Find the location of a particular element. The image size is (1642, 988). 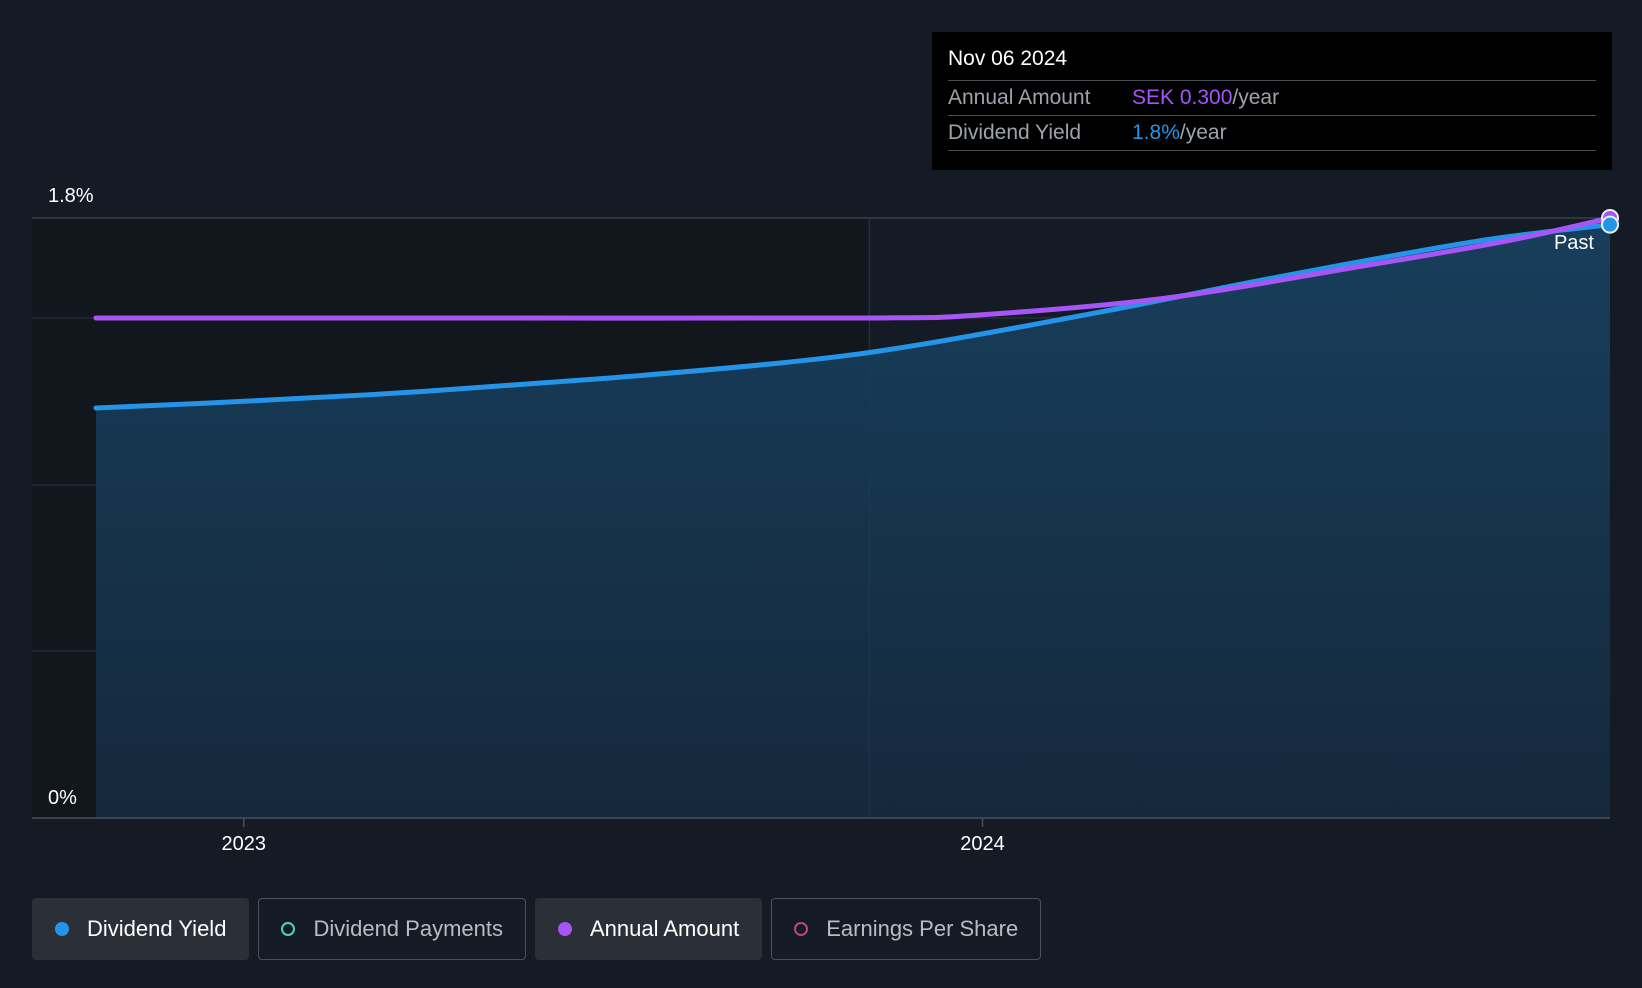

x-tick-label: 2024 is located at coordinates (982, 844).